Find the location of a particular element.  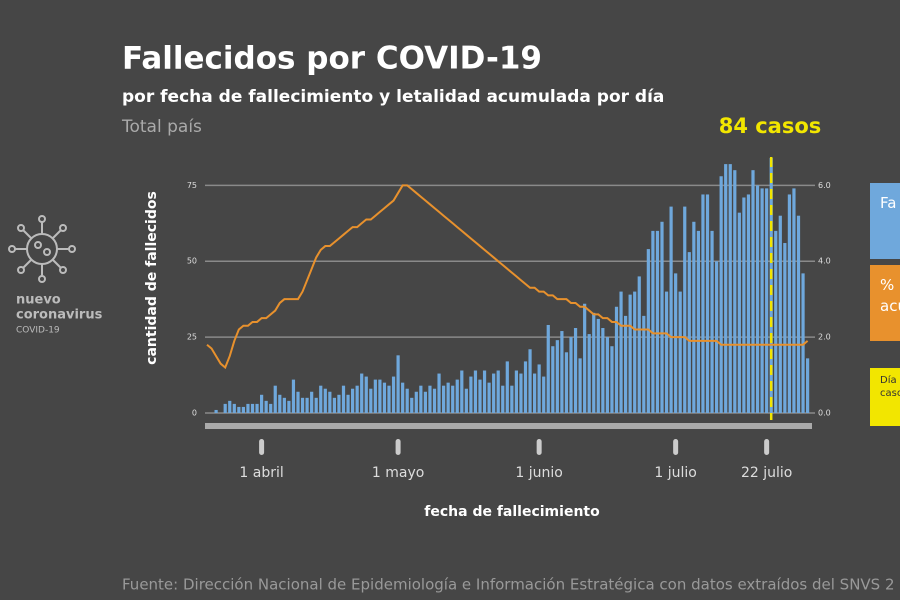

legend-note: Día can caso is located at coordinates (885, 397).